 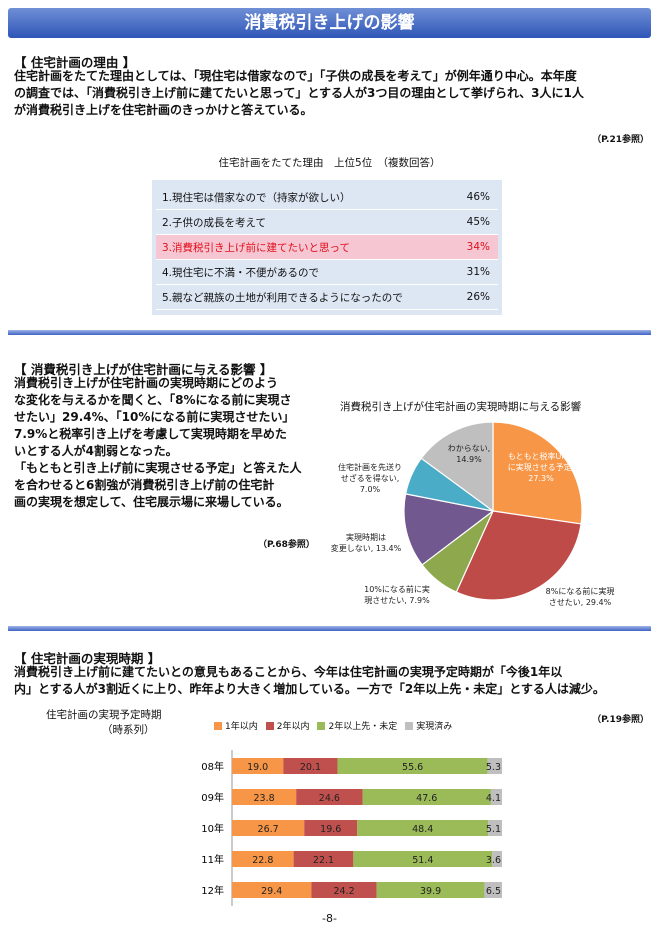 What do you see at coordinates (212, 797) in the screenshot?
I see `category-label: 09年` at bounding box center [212, 797].